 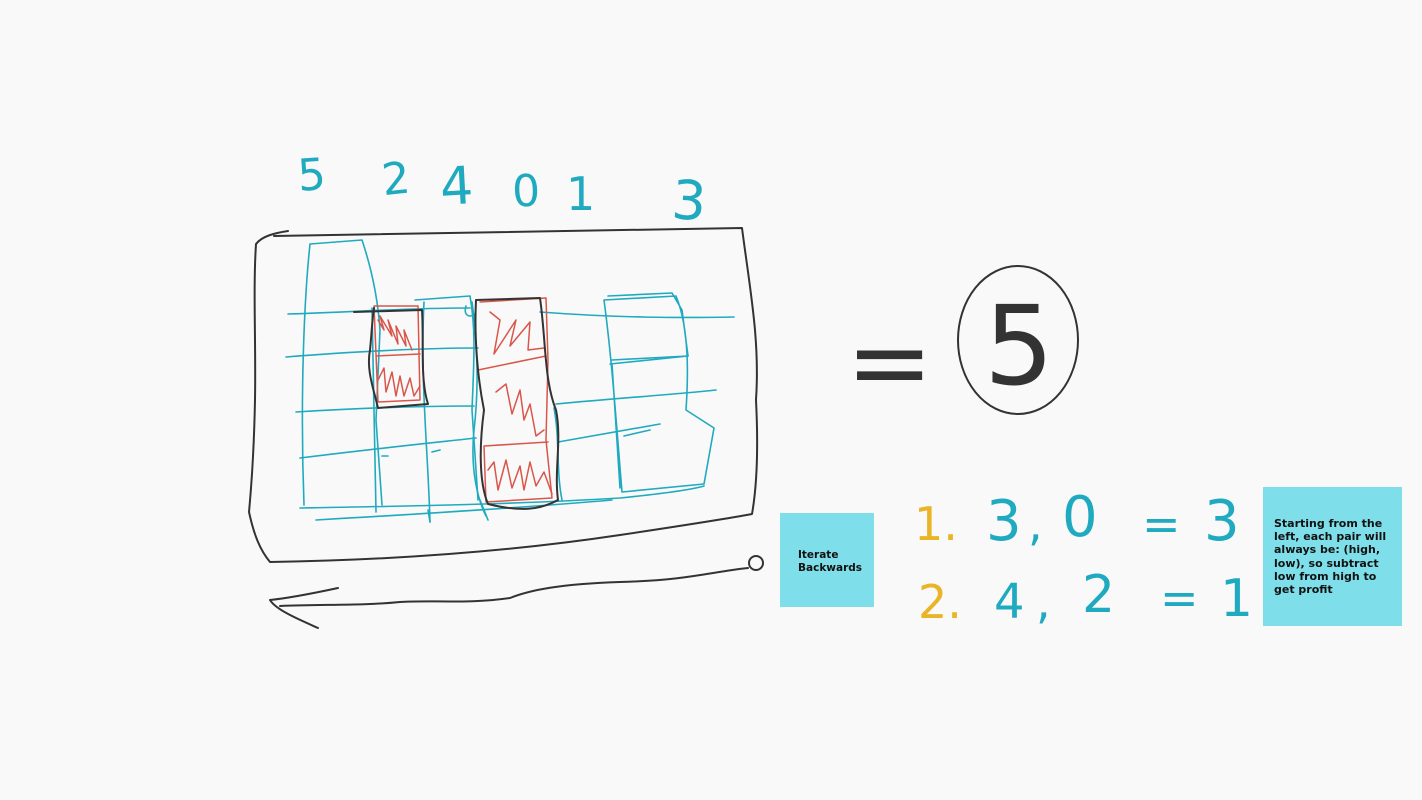 What do you see at coordinates (889, 362) in the screenshot?
I see `result-equals: =` at bounding box center [889, 362].